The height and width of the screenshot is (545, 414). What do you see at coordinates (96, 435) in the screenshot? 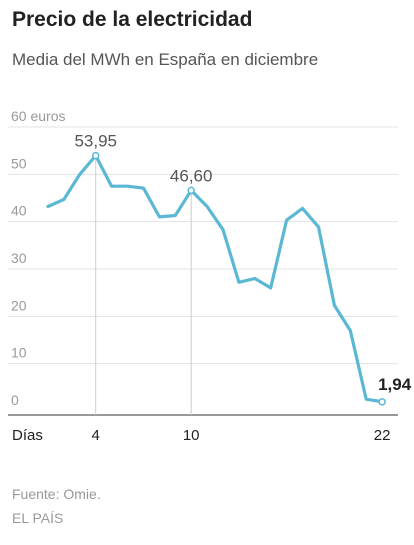
I see `x-tick-label: 4` at bounding box center [96, 435].